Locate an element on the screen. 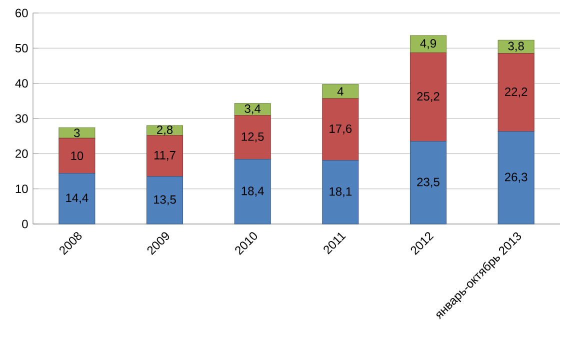 Image resolution: width=578 pixels, height=337 pixels. data-label: 25,2 is located at coordinates (428, 97).